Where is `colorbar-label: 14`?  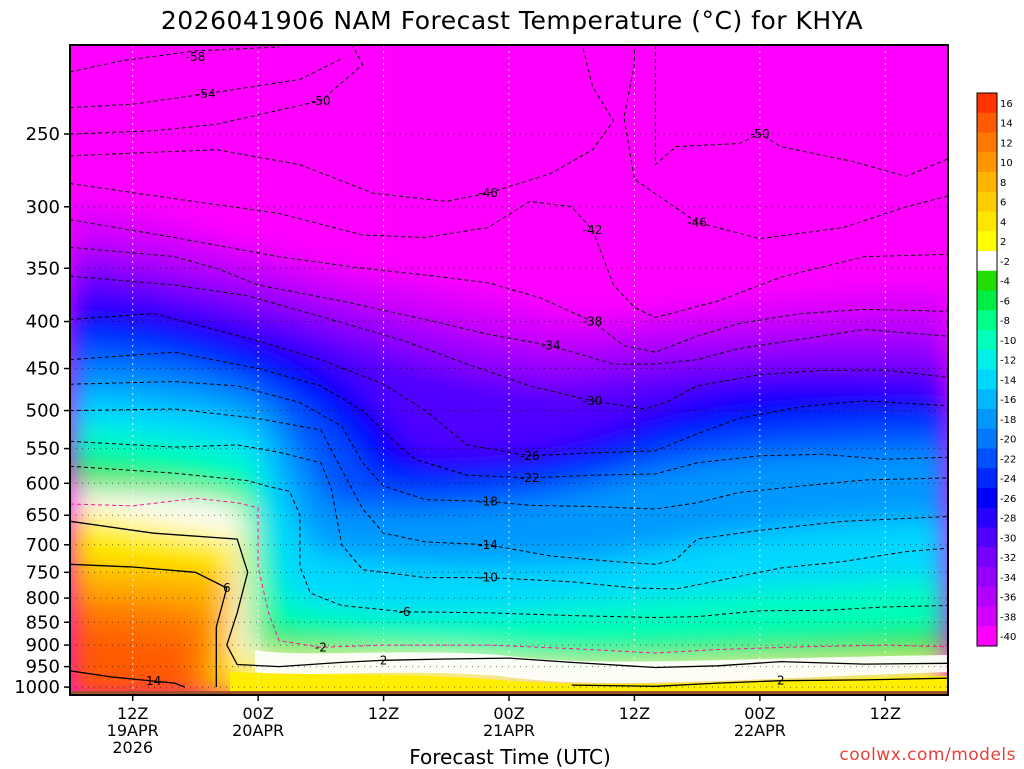 colorbar-label: 14 is located at coordinates (1006, 124).